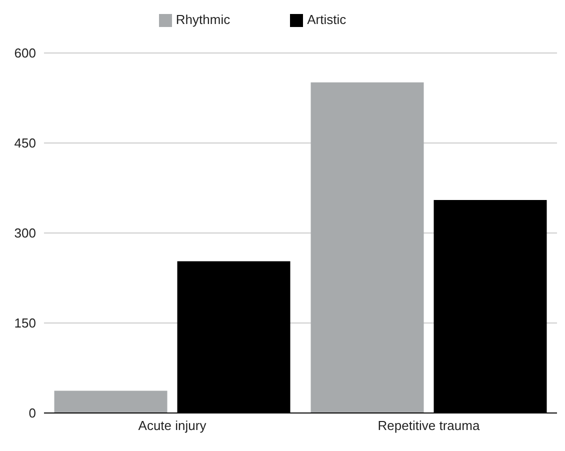  Describe the element at coordinates (25, 233) in the screenshot. I see `y-tick-label: 300` at that location.